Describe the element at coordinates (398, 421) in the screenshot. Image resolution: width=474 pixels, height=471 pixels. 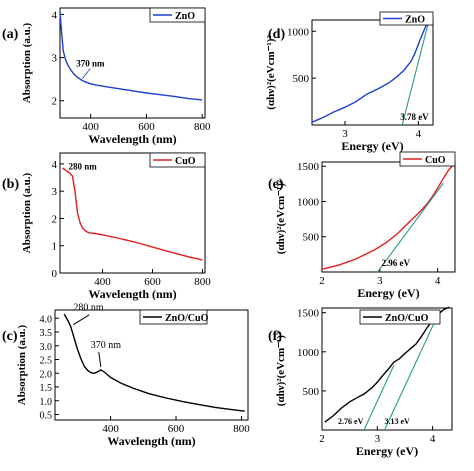
I see `annotation-label: 3.13 eV` at that location.